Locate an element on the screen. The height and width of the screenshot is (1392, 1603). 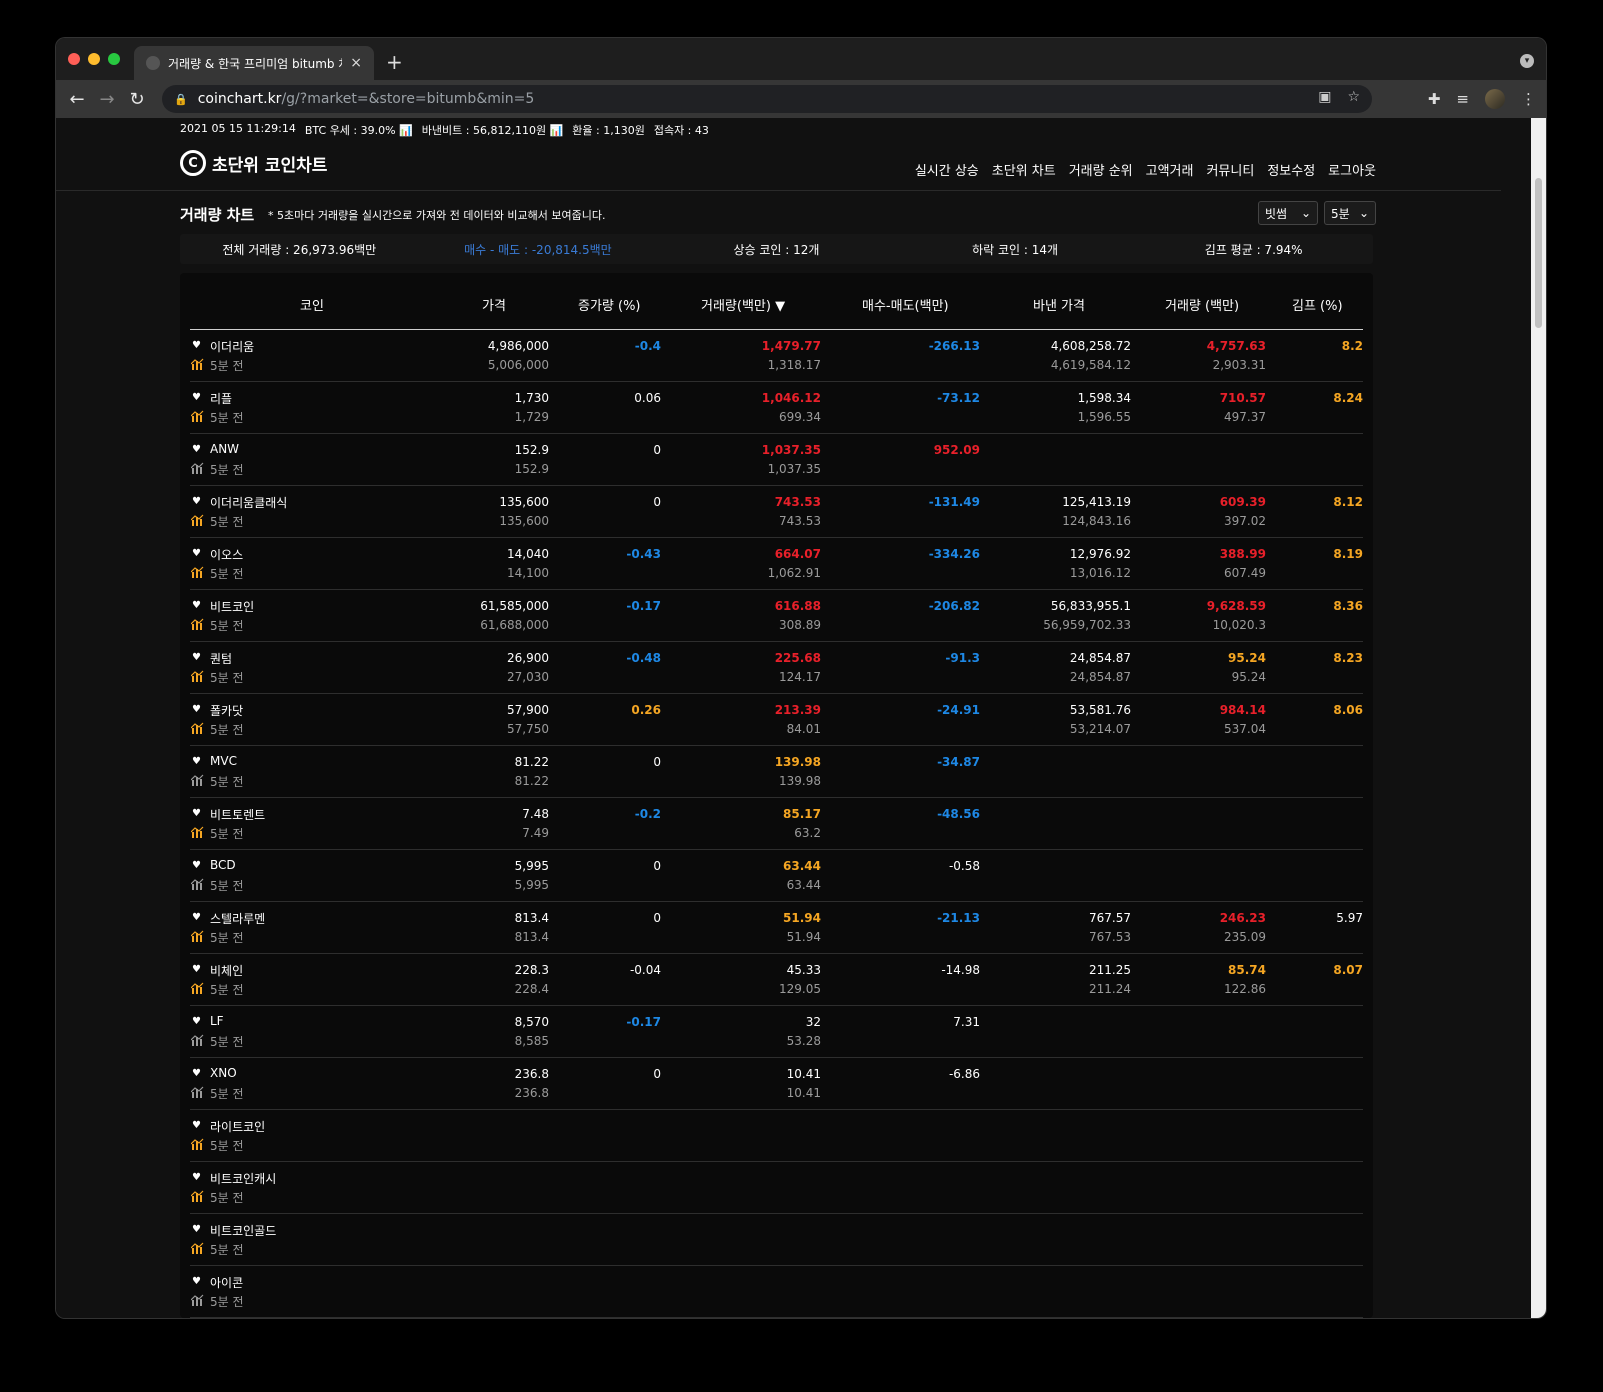
forward-icon: → is located at coordinates (107, 99).